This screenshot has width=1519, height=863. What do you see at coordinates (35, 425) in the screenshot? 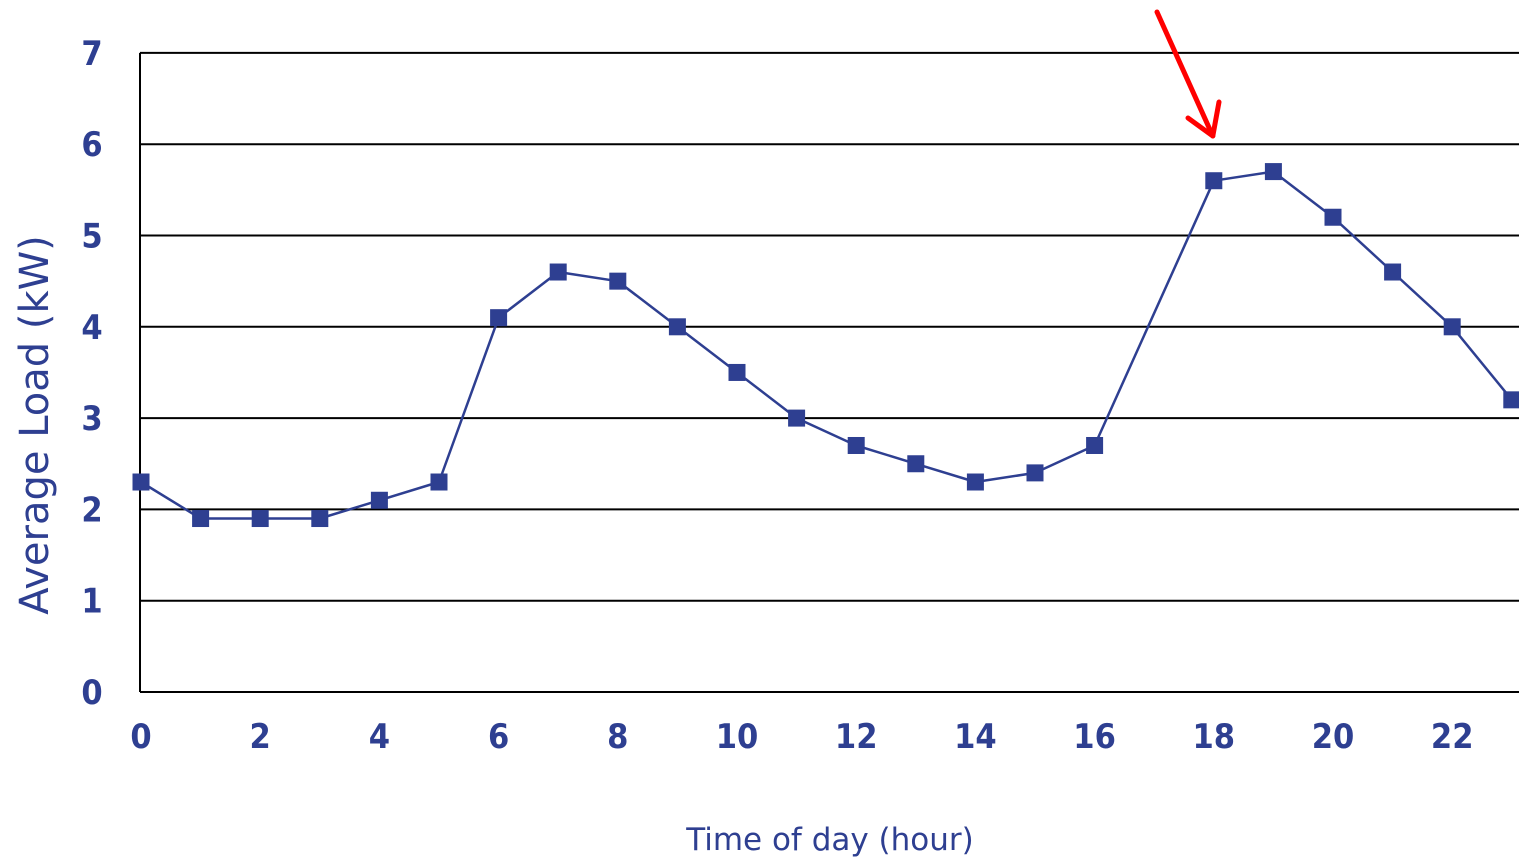
I see `y-axis-title: Average Load (kW)` at bounding box center [35, 425].